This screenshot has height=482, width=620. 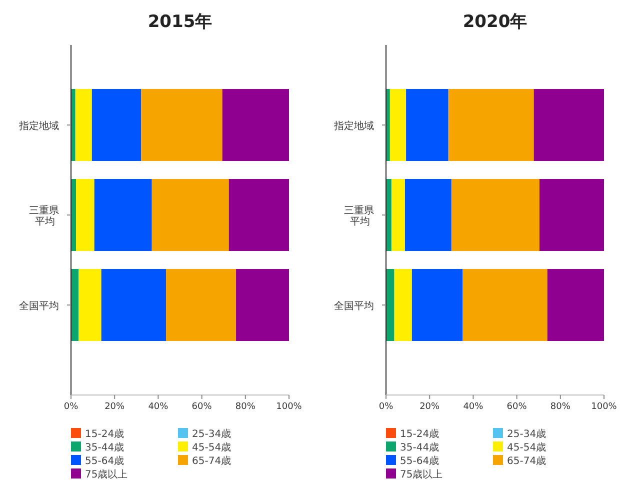 What do you see at coordinates (180, 22) in the screenshot?
I see `chart-title: 2015年` at bounding box center [180, 22].